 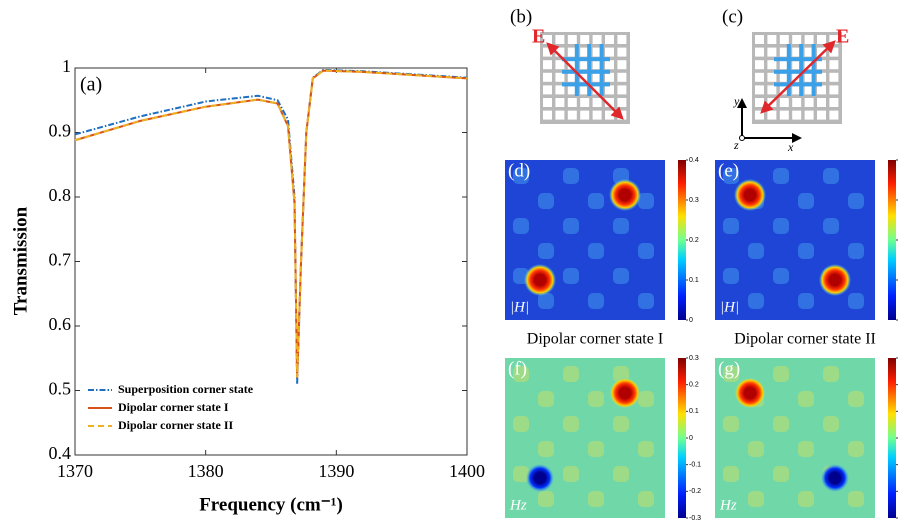 What do you see at coordinates (60, 131) in the screenshot?
I see `y-tick-label: 0.9` at bounding box center [60, 131].